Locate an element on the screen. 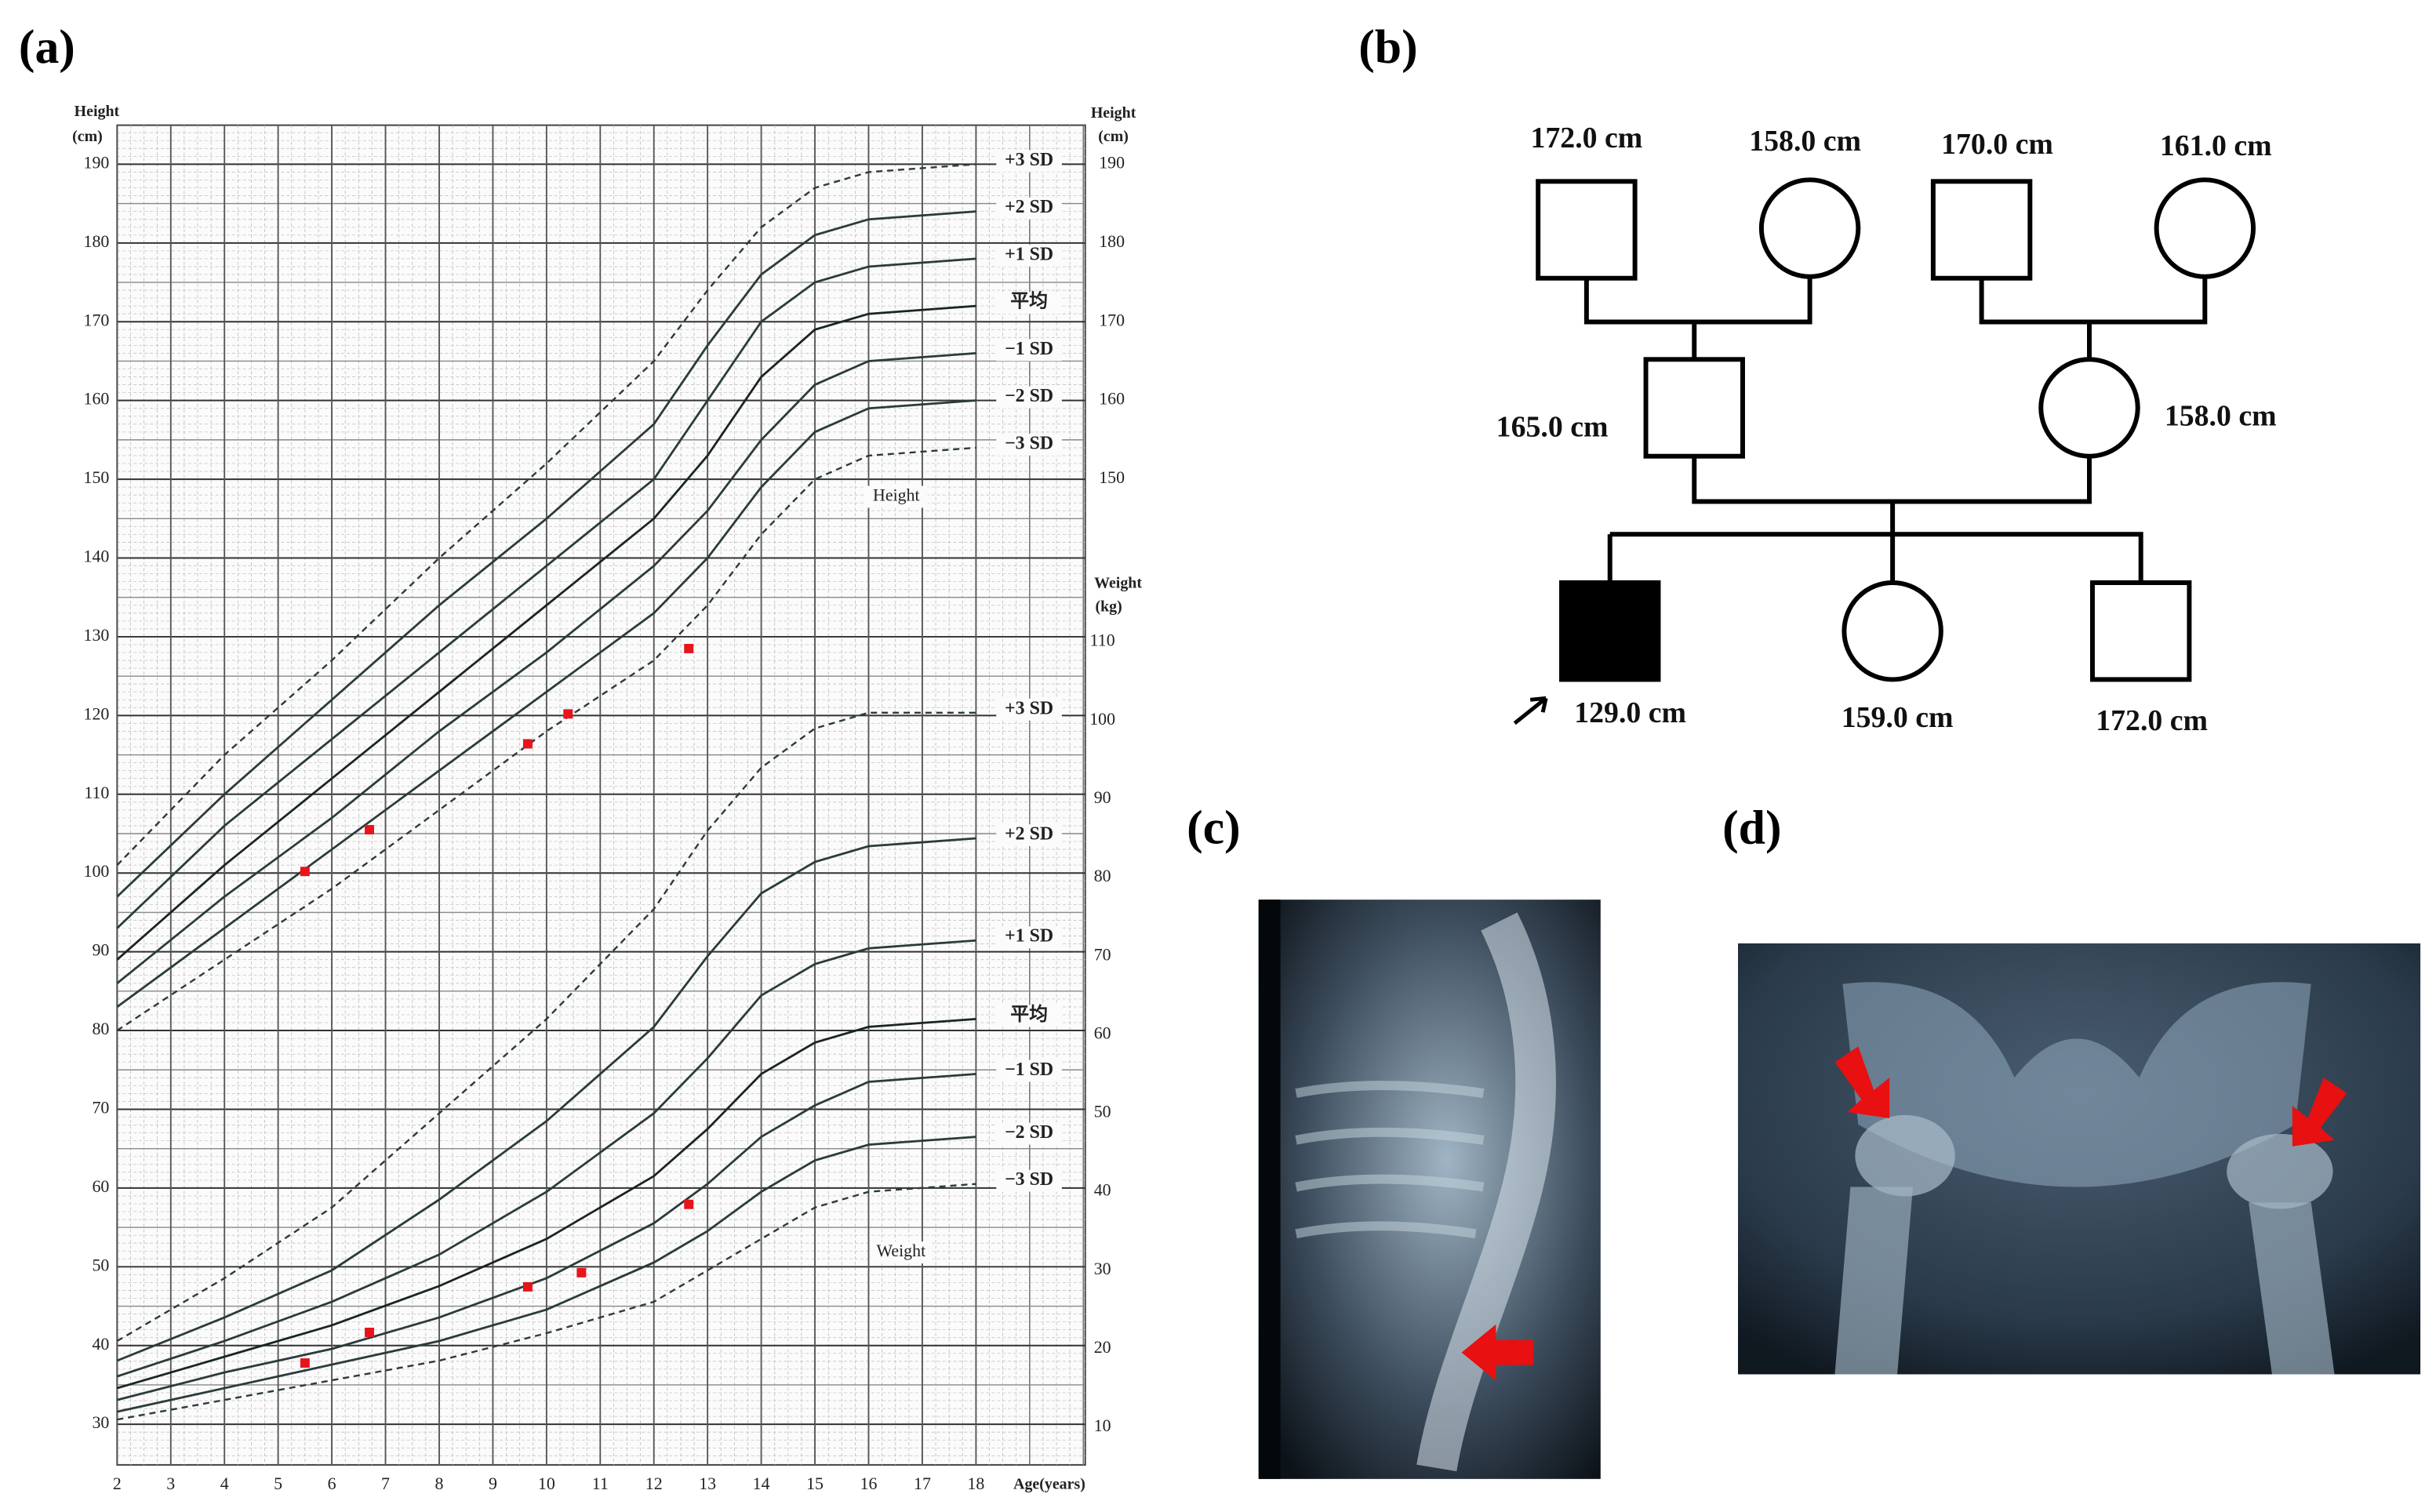 The width and height of the screenshot is (2436, 1512). y-axis-unit: (cm) is located at coordinates (87, 136).